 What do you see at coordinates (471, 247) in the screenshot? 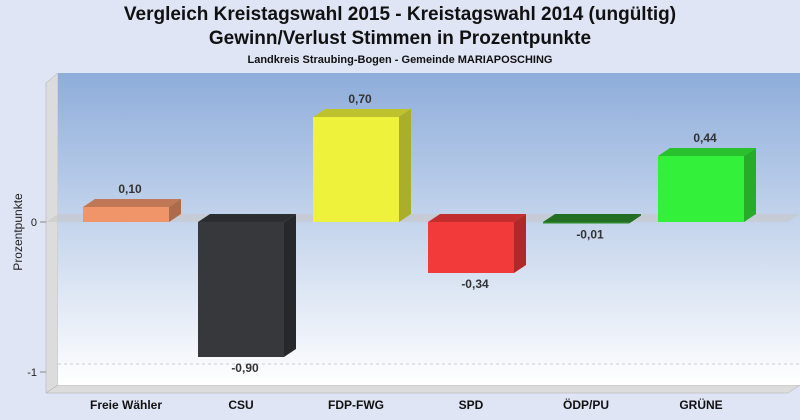
I see `bar-spd` at bounding box center [471, 247].